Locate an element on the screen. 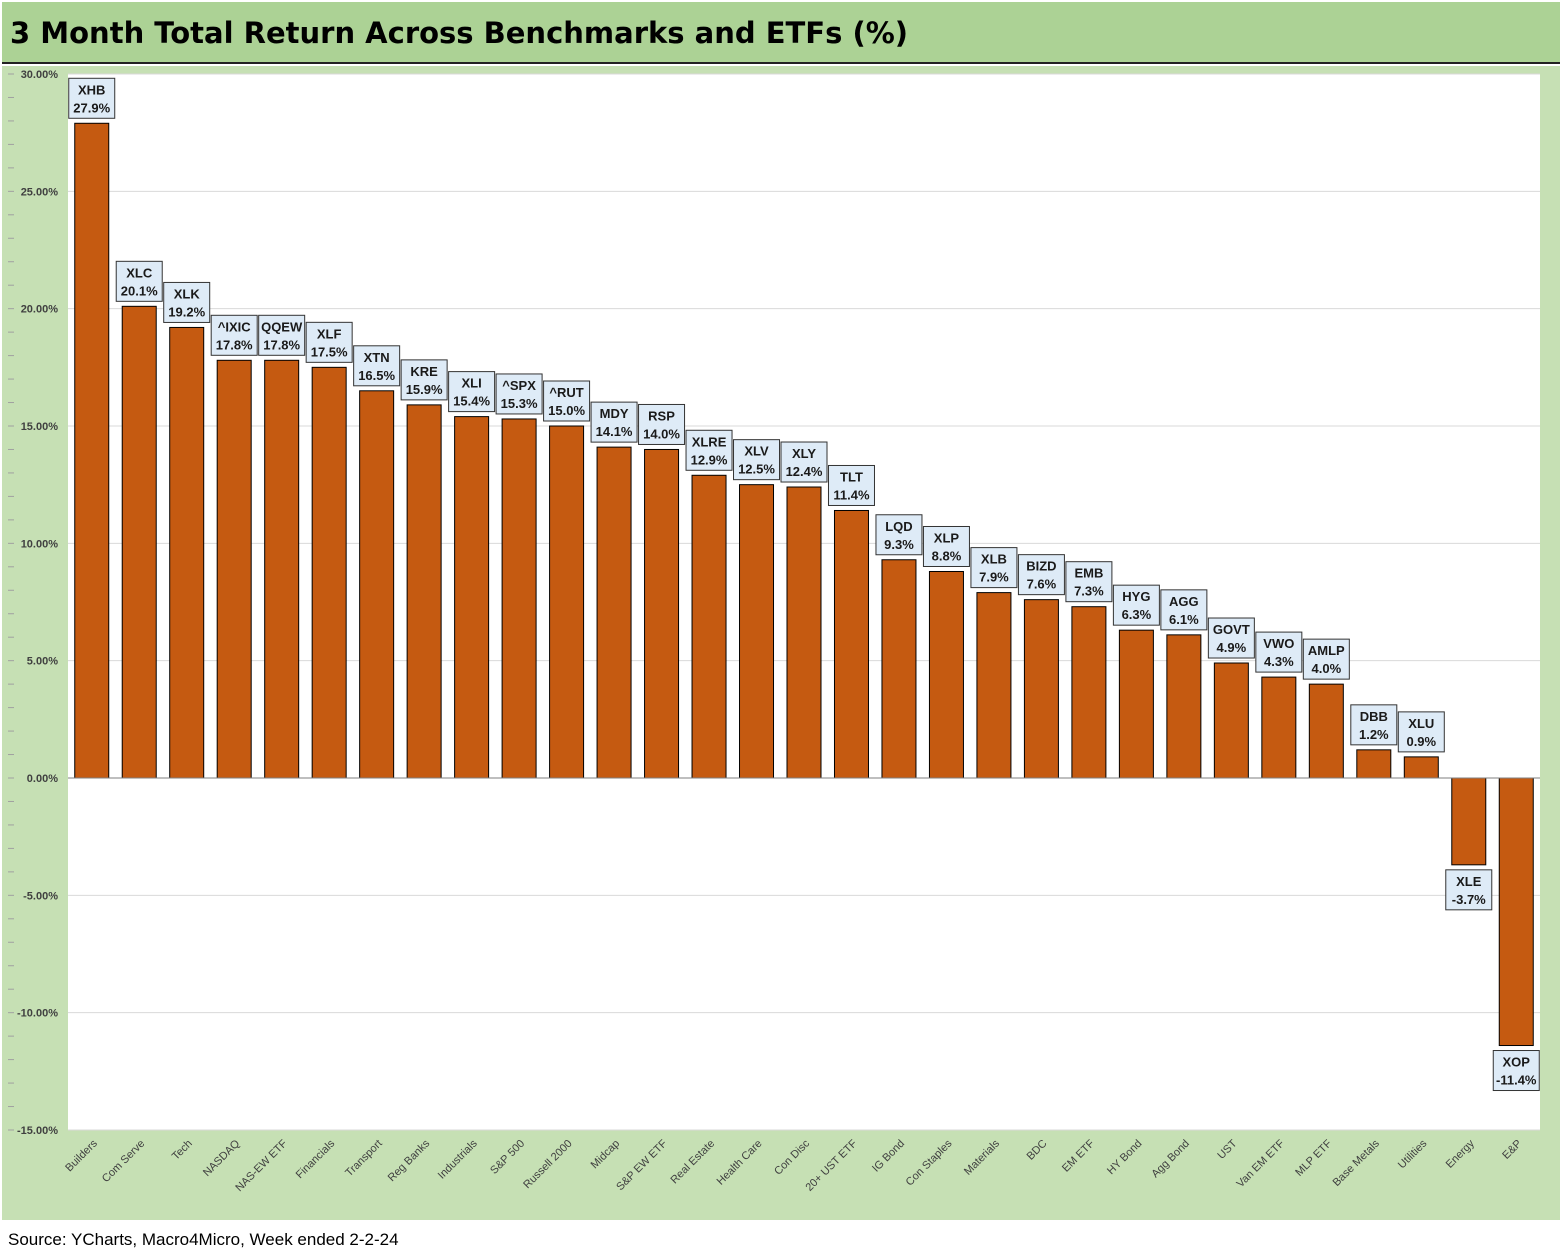 The height and width of the screenshot is (1260, 1564). data-label-ticker: XLV is located at coordinates (756, 451).